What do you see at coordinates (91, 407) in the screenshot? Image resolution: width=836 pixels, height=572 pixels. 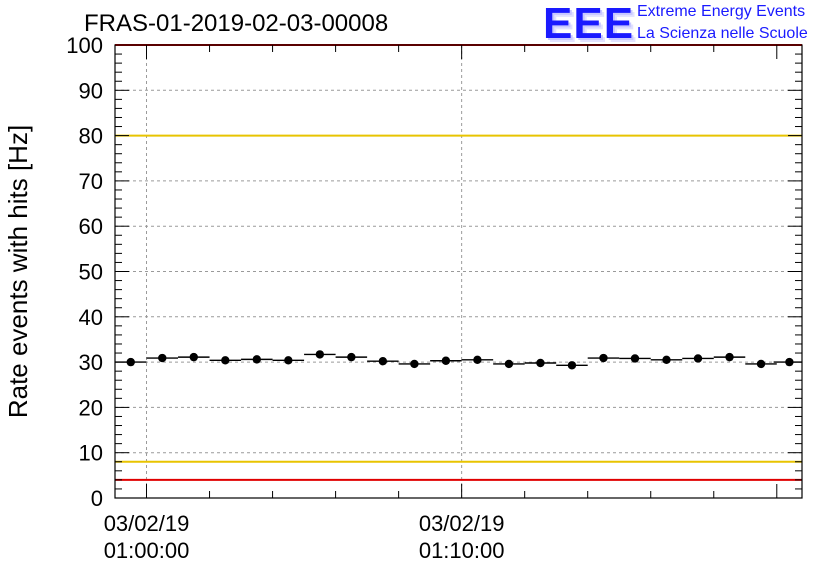 I see `y-tick-label: 20` at bounding box center [91, 407].